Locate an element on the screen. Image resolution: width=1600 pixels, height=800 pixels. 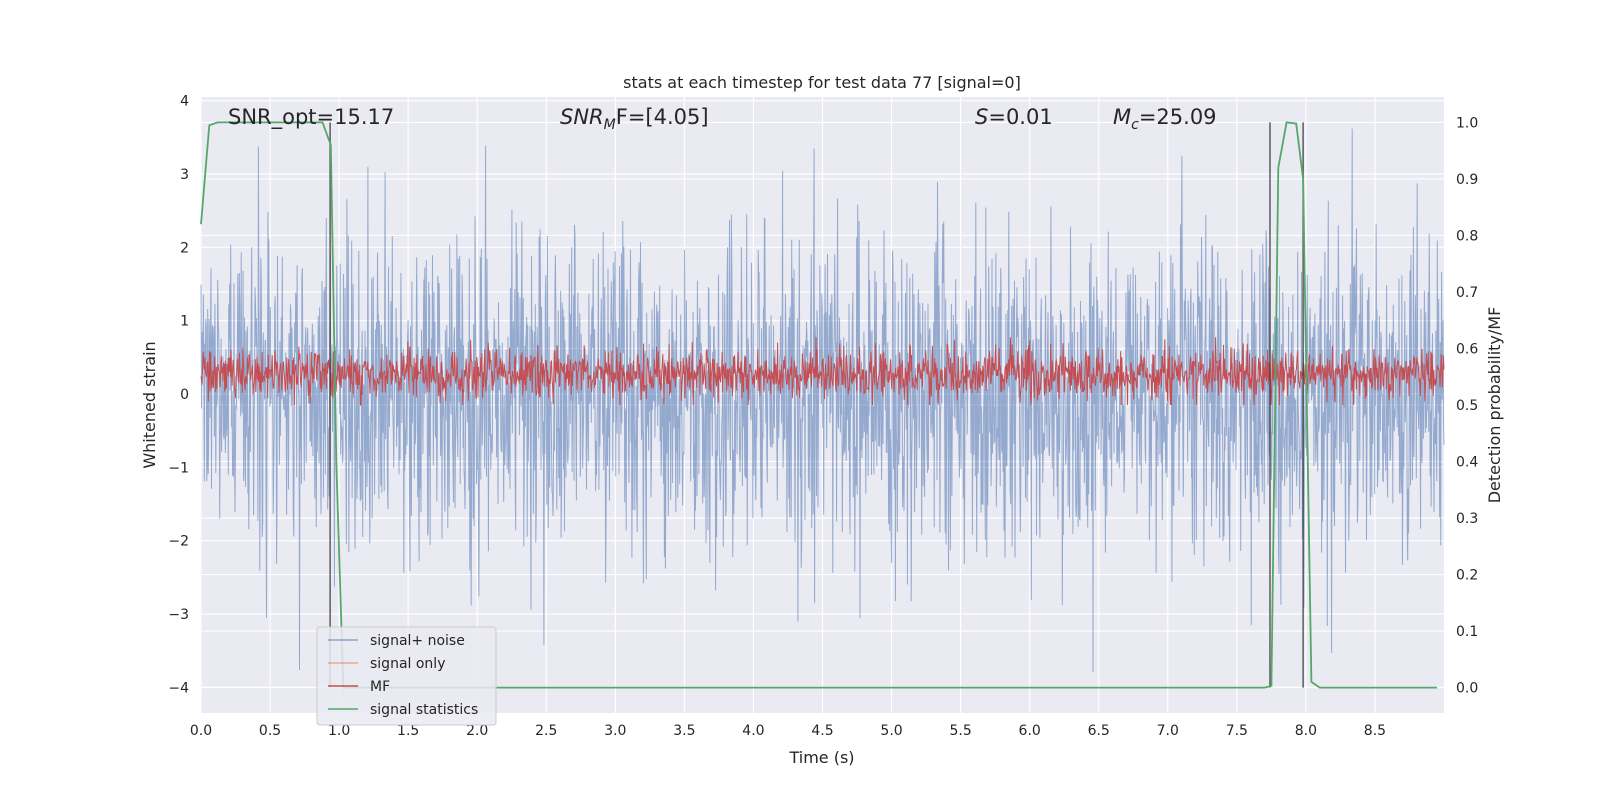
x-tick-label: 6.5 is located at coordinates (1099, 731).